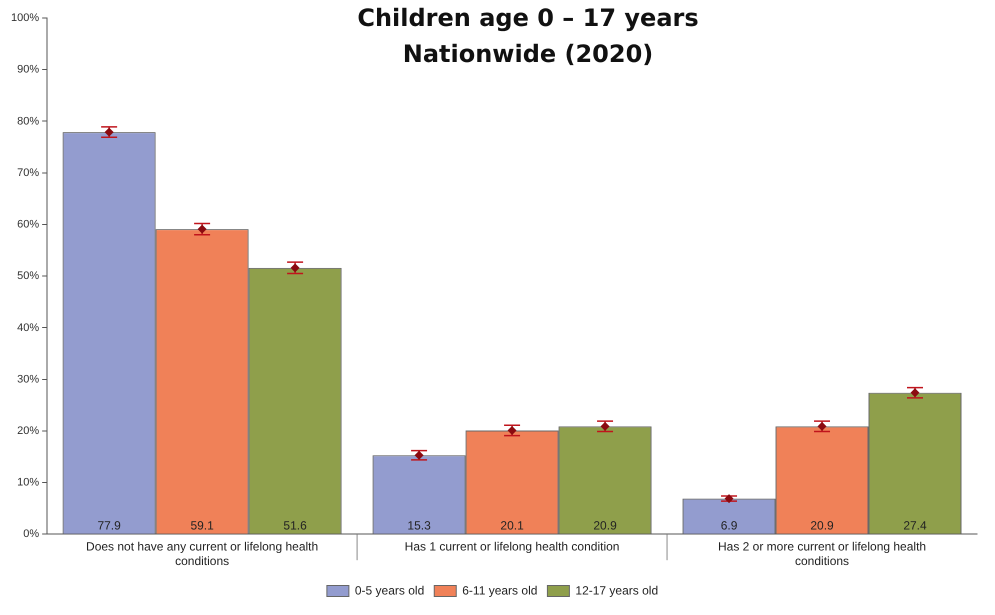 This screenshot has height=615, width=995. Describe the element at coordinates (500, 590) in the screenshot. I see `legend-label: 6-11 years old` at that location.